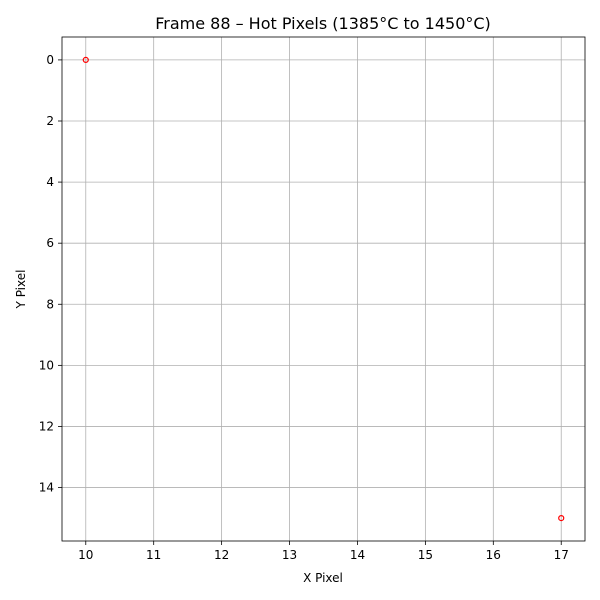  I want to click on chart-title: Frame 88 – Hot Pixels (1385°C to 1450°C), so click(323, 23).